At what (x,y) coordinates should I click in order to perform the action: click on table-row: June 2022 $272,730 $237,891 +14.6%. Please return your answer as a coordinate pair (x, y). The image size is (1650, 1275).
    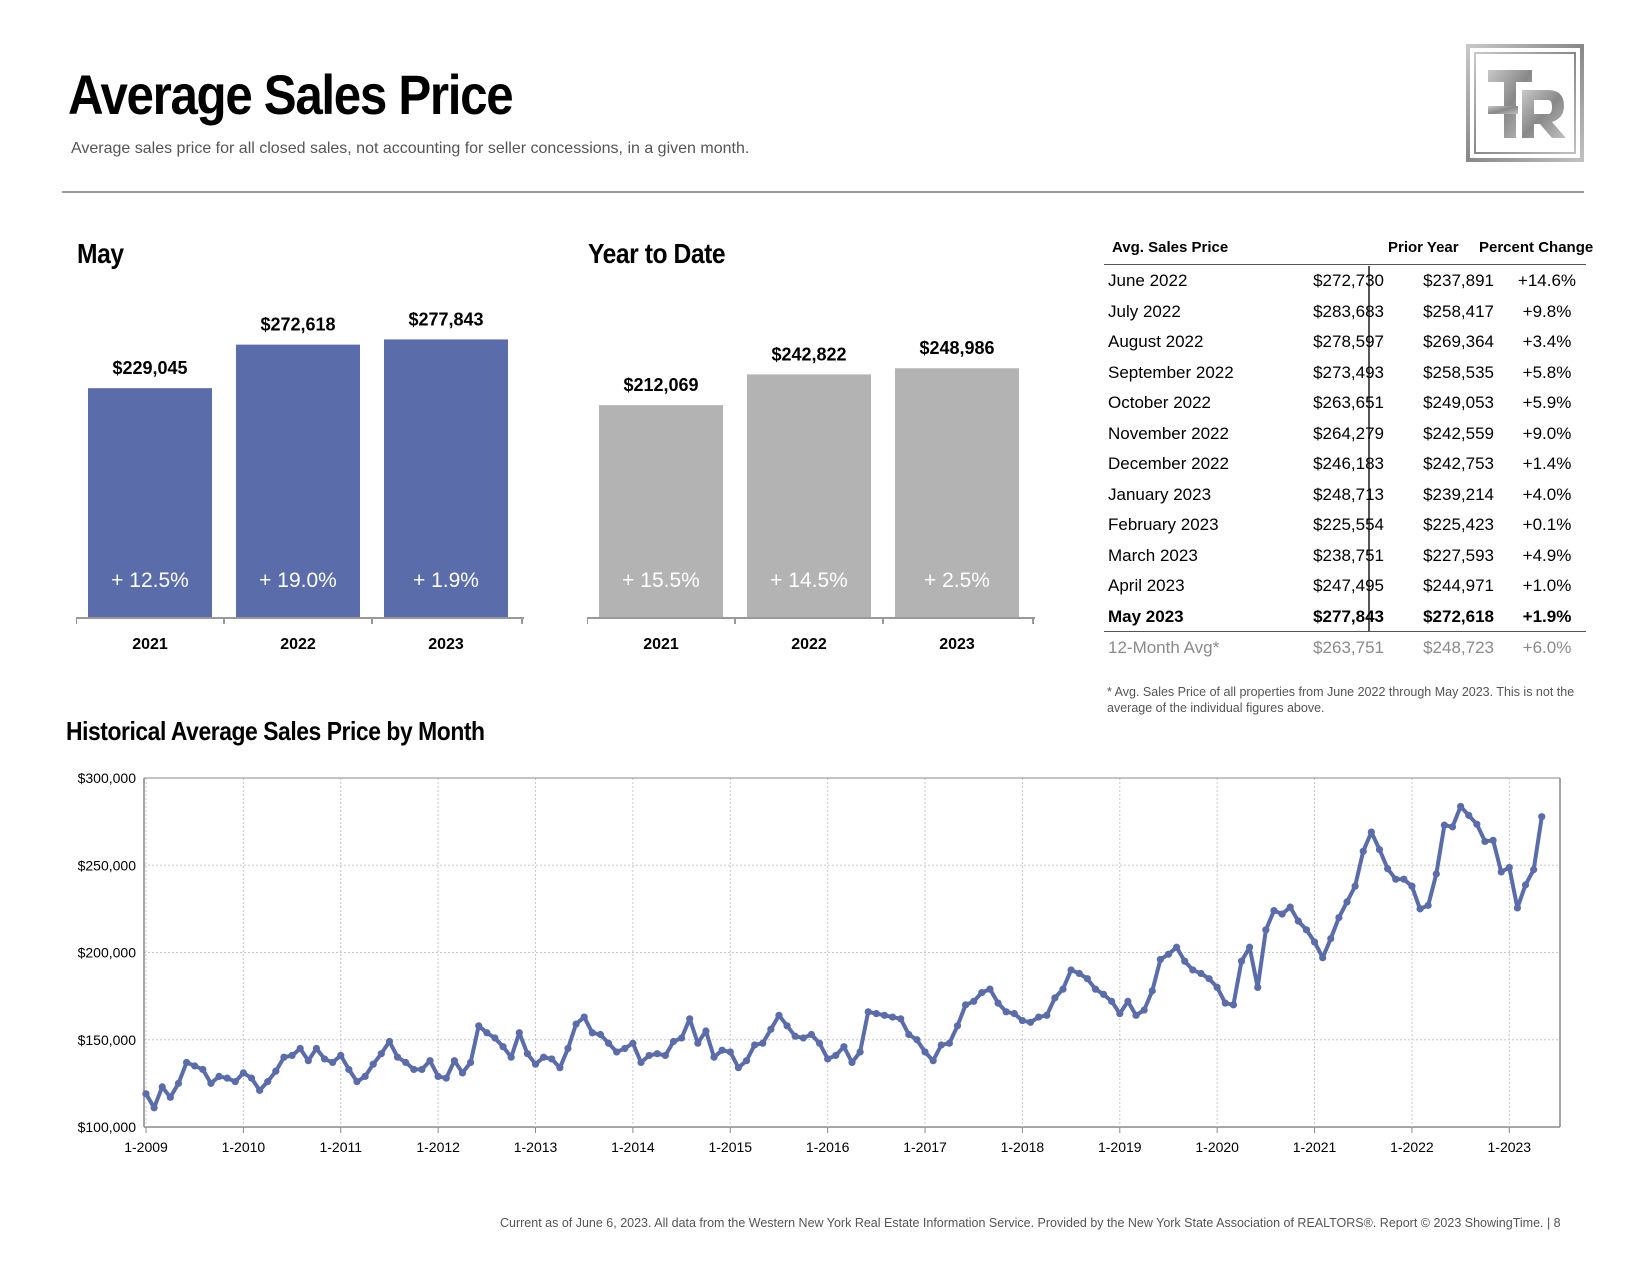
    Looking at the image, I should click on (1345, 280).